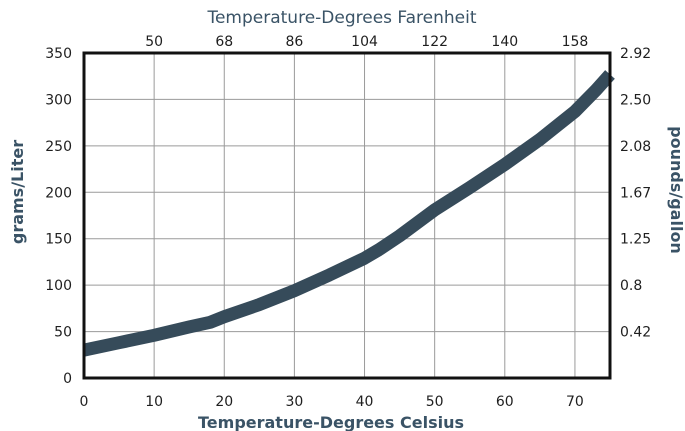 This screenshot has height=431, width=685. What do you see at coordinates (17, 192) in the screenshot?
I see `y-axis-label: grams/Liter` at bounding box center [17, 192].